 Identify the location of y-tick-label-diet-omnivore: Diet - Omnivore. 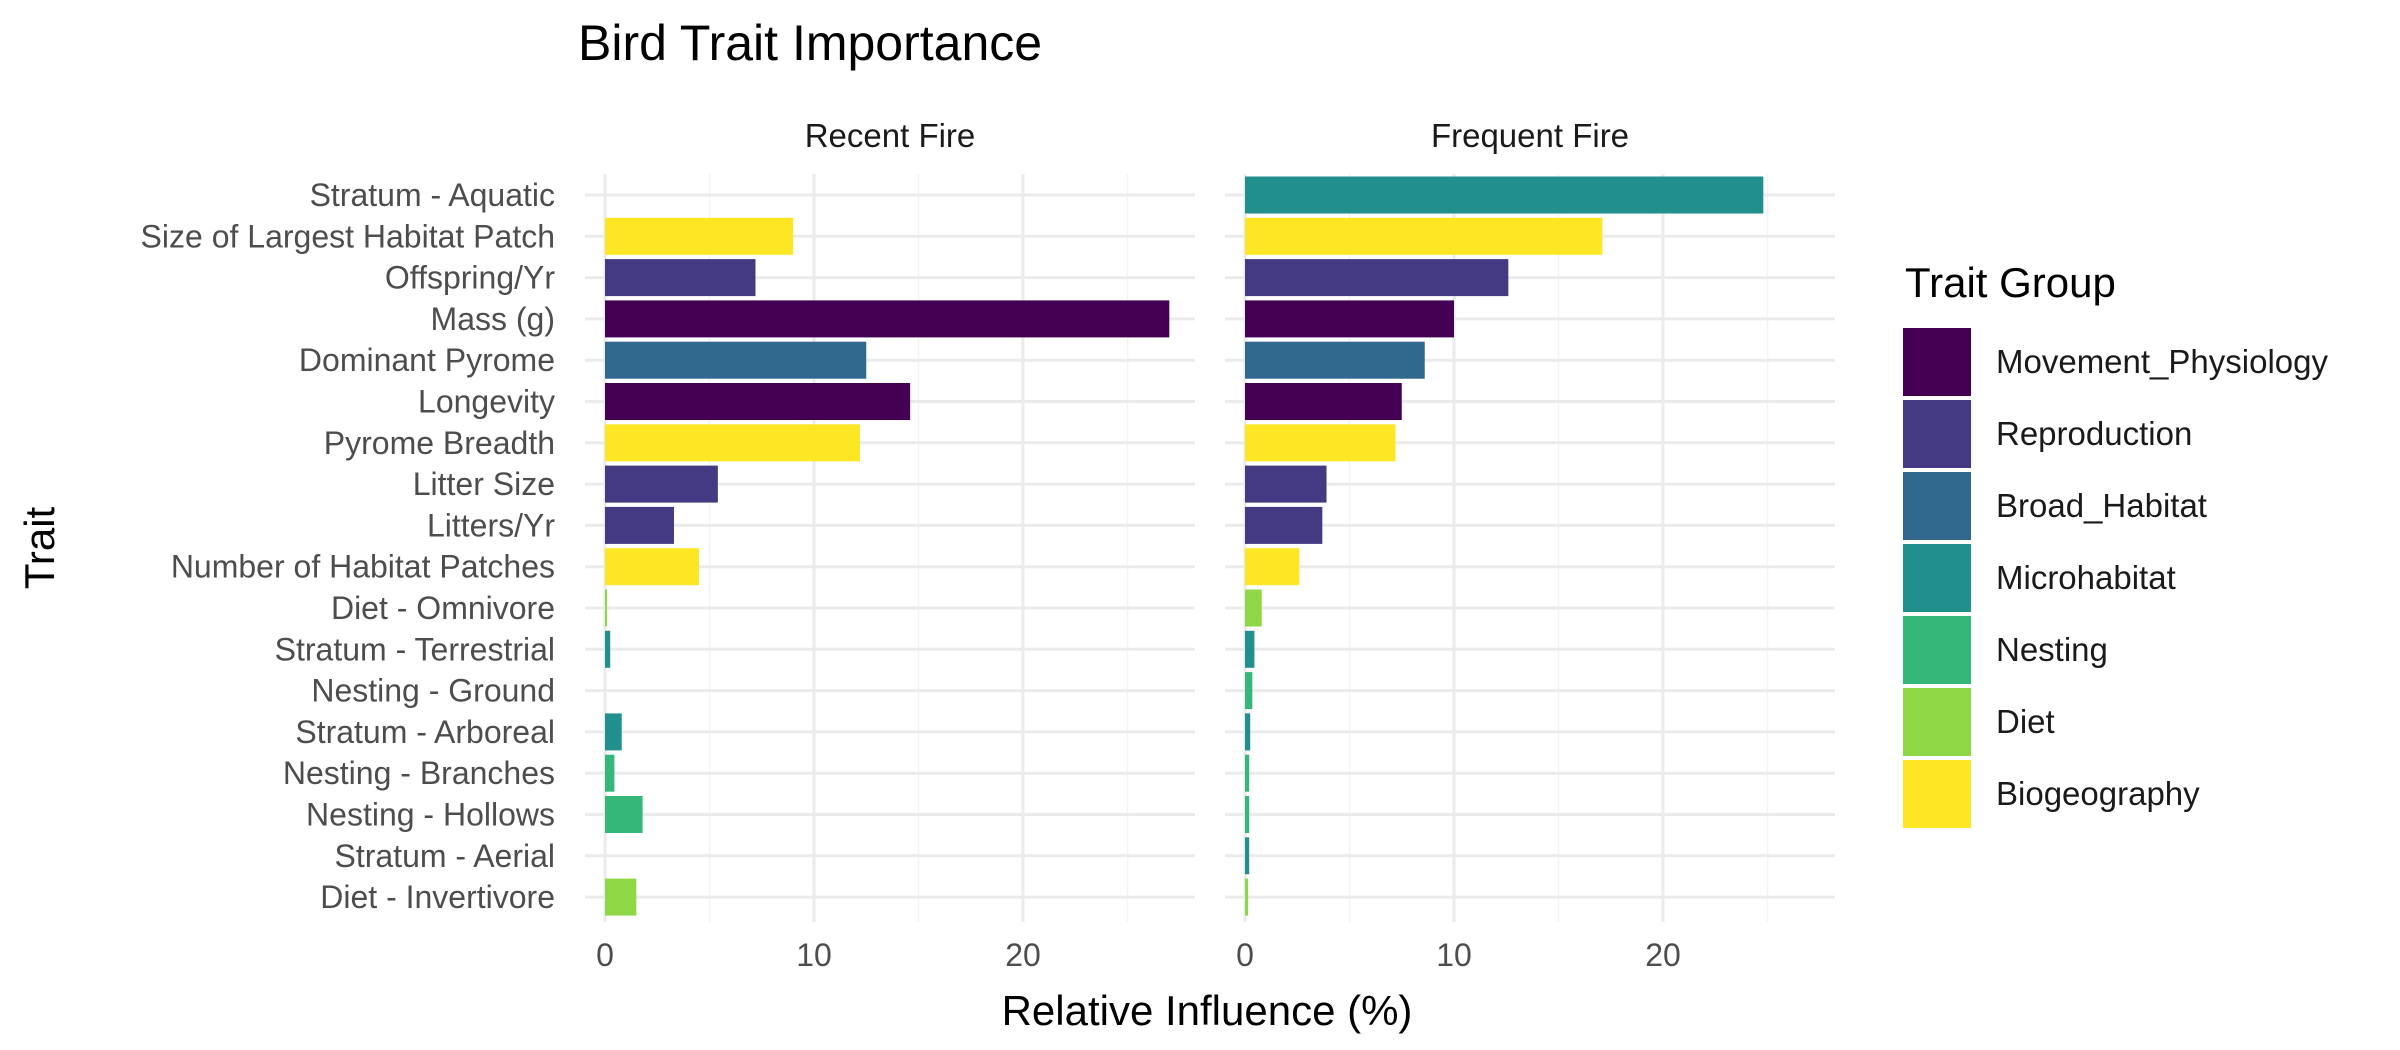
(443, 608).